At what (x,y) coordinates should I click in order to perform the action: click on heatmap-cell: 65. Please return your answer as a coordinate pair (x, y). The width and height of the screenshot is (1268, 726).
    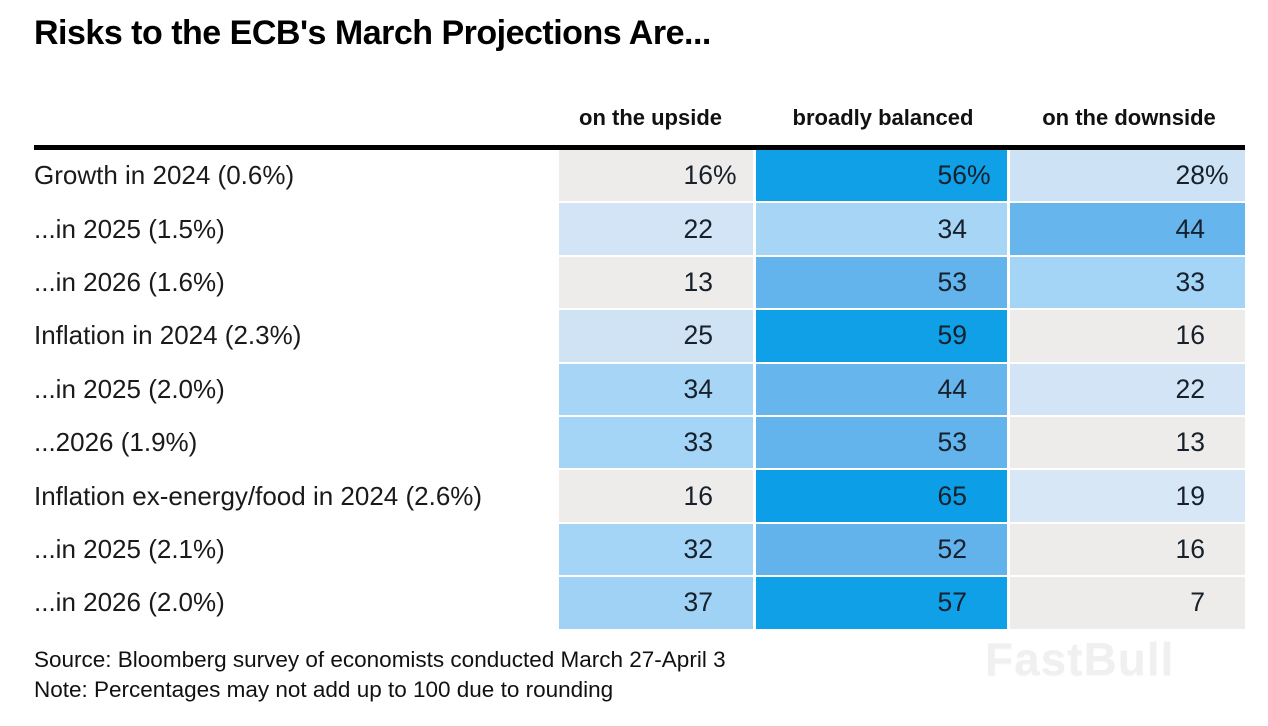
    Looking at the image, I should click on (881, 496).